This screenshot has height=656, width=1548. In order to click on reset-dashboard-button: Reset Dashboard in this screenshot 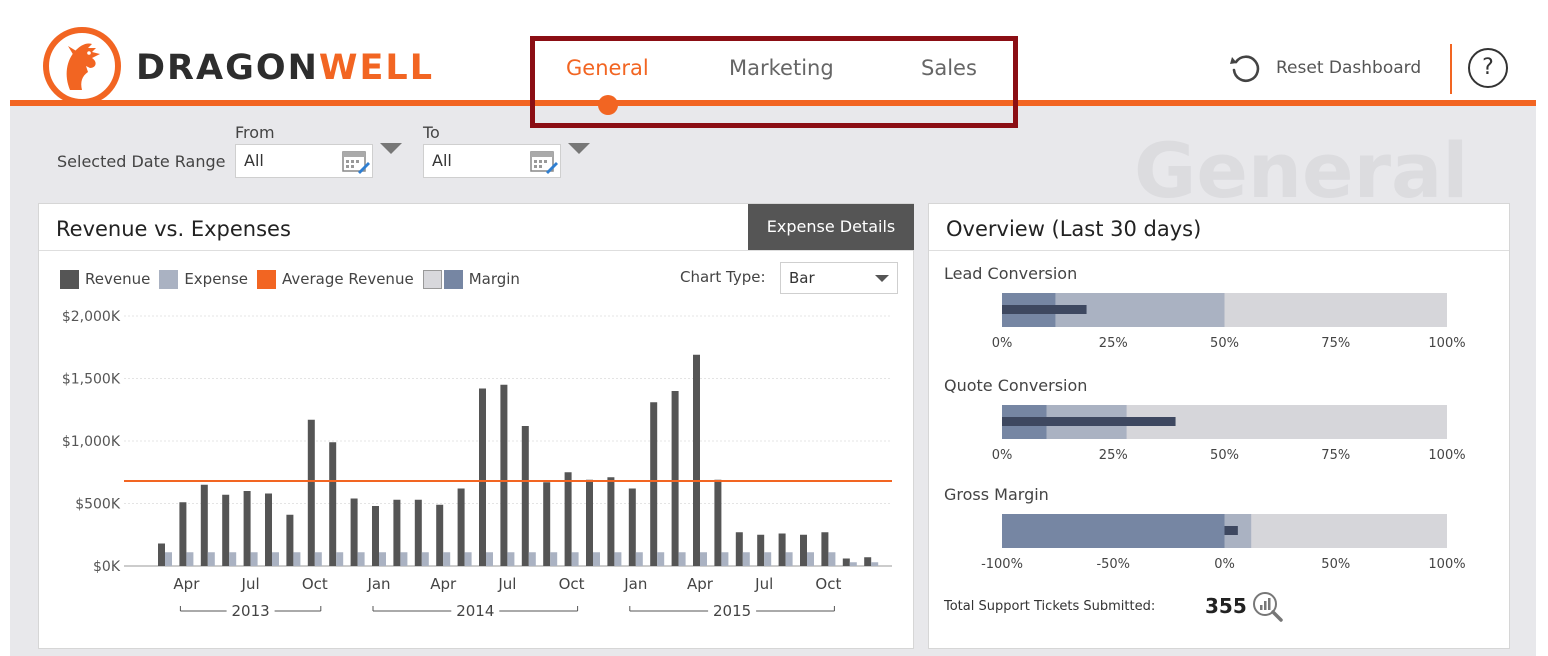, I will do `click(1324, 68)`.